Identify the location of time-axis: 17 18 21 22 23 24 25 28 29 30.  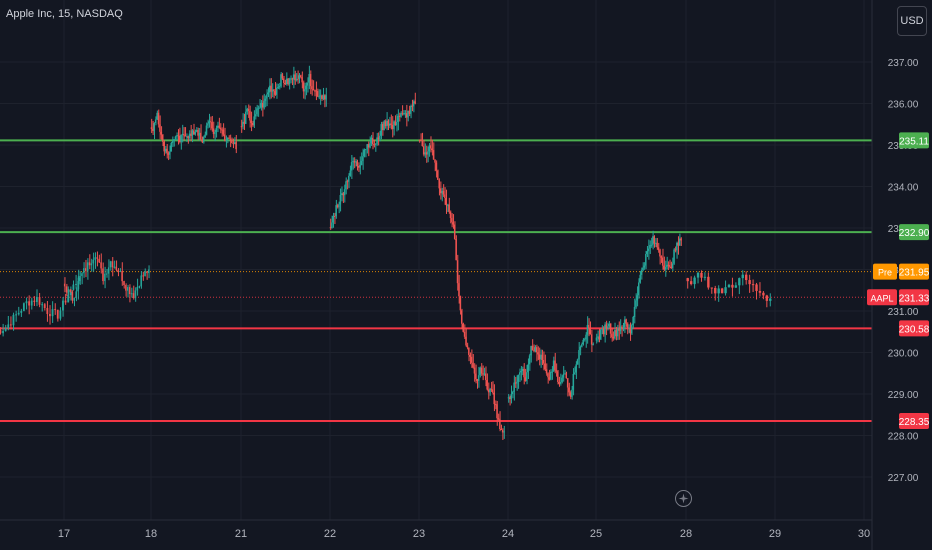
(464, 534).